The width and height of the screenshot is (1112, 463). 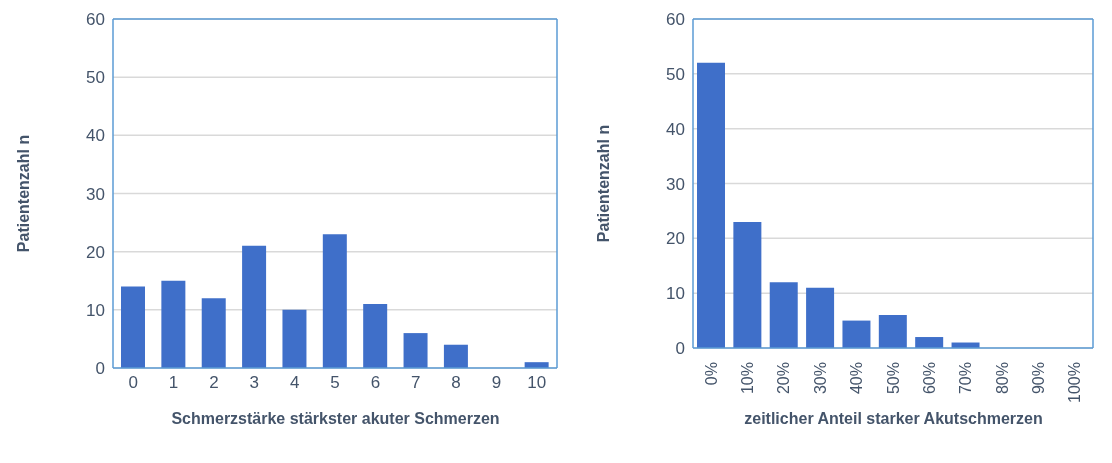 What do you see at coordinates (496, 383) in the screenshot?
I see `x-tick-label: 9` at bounding box center [496, 383].